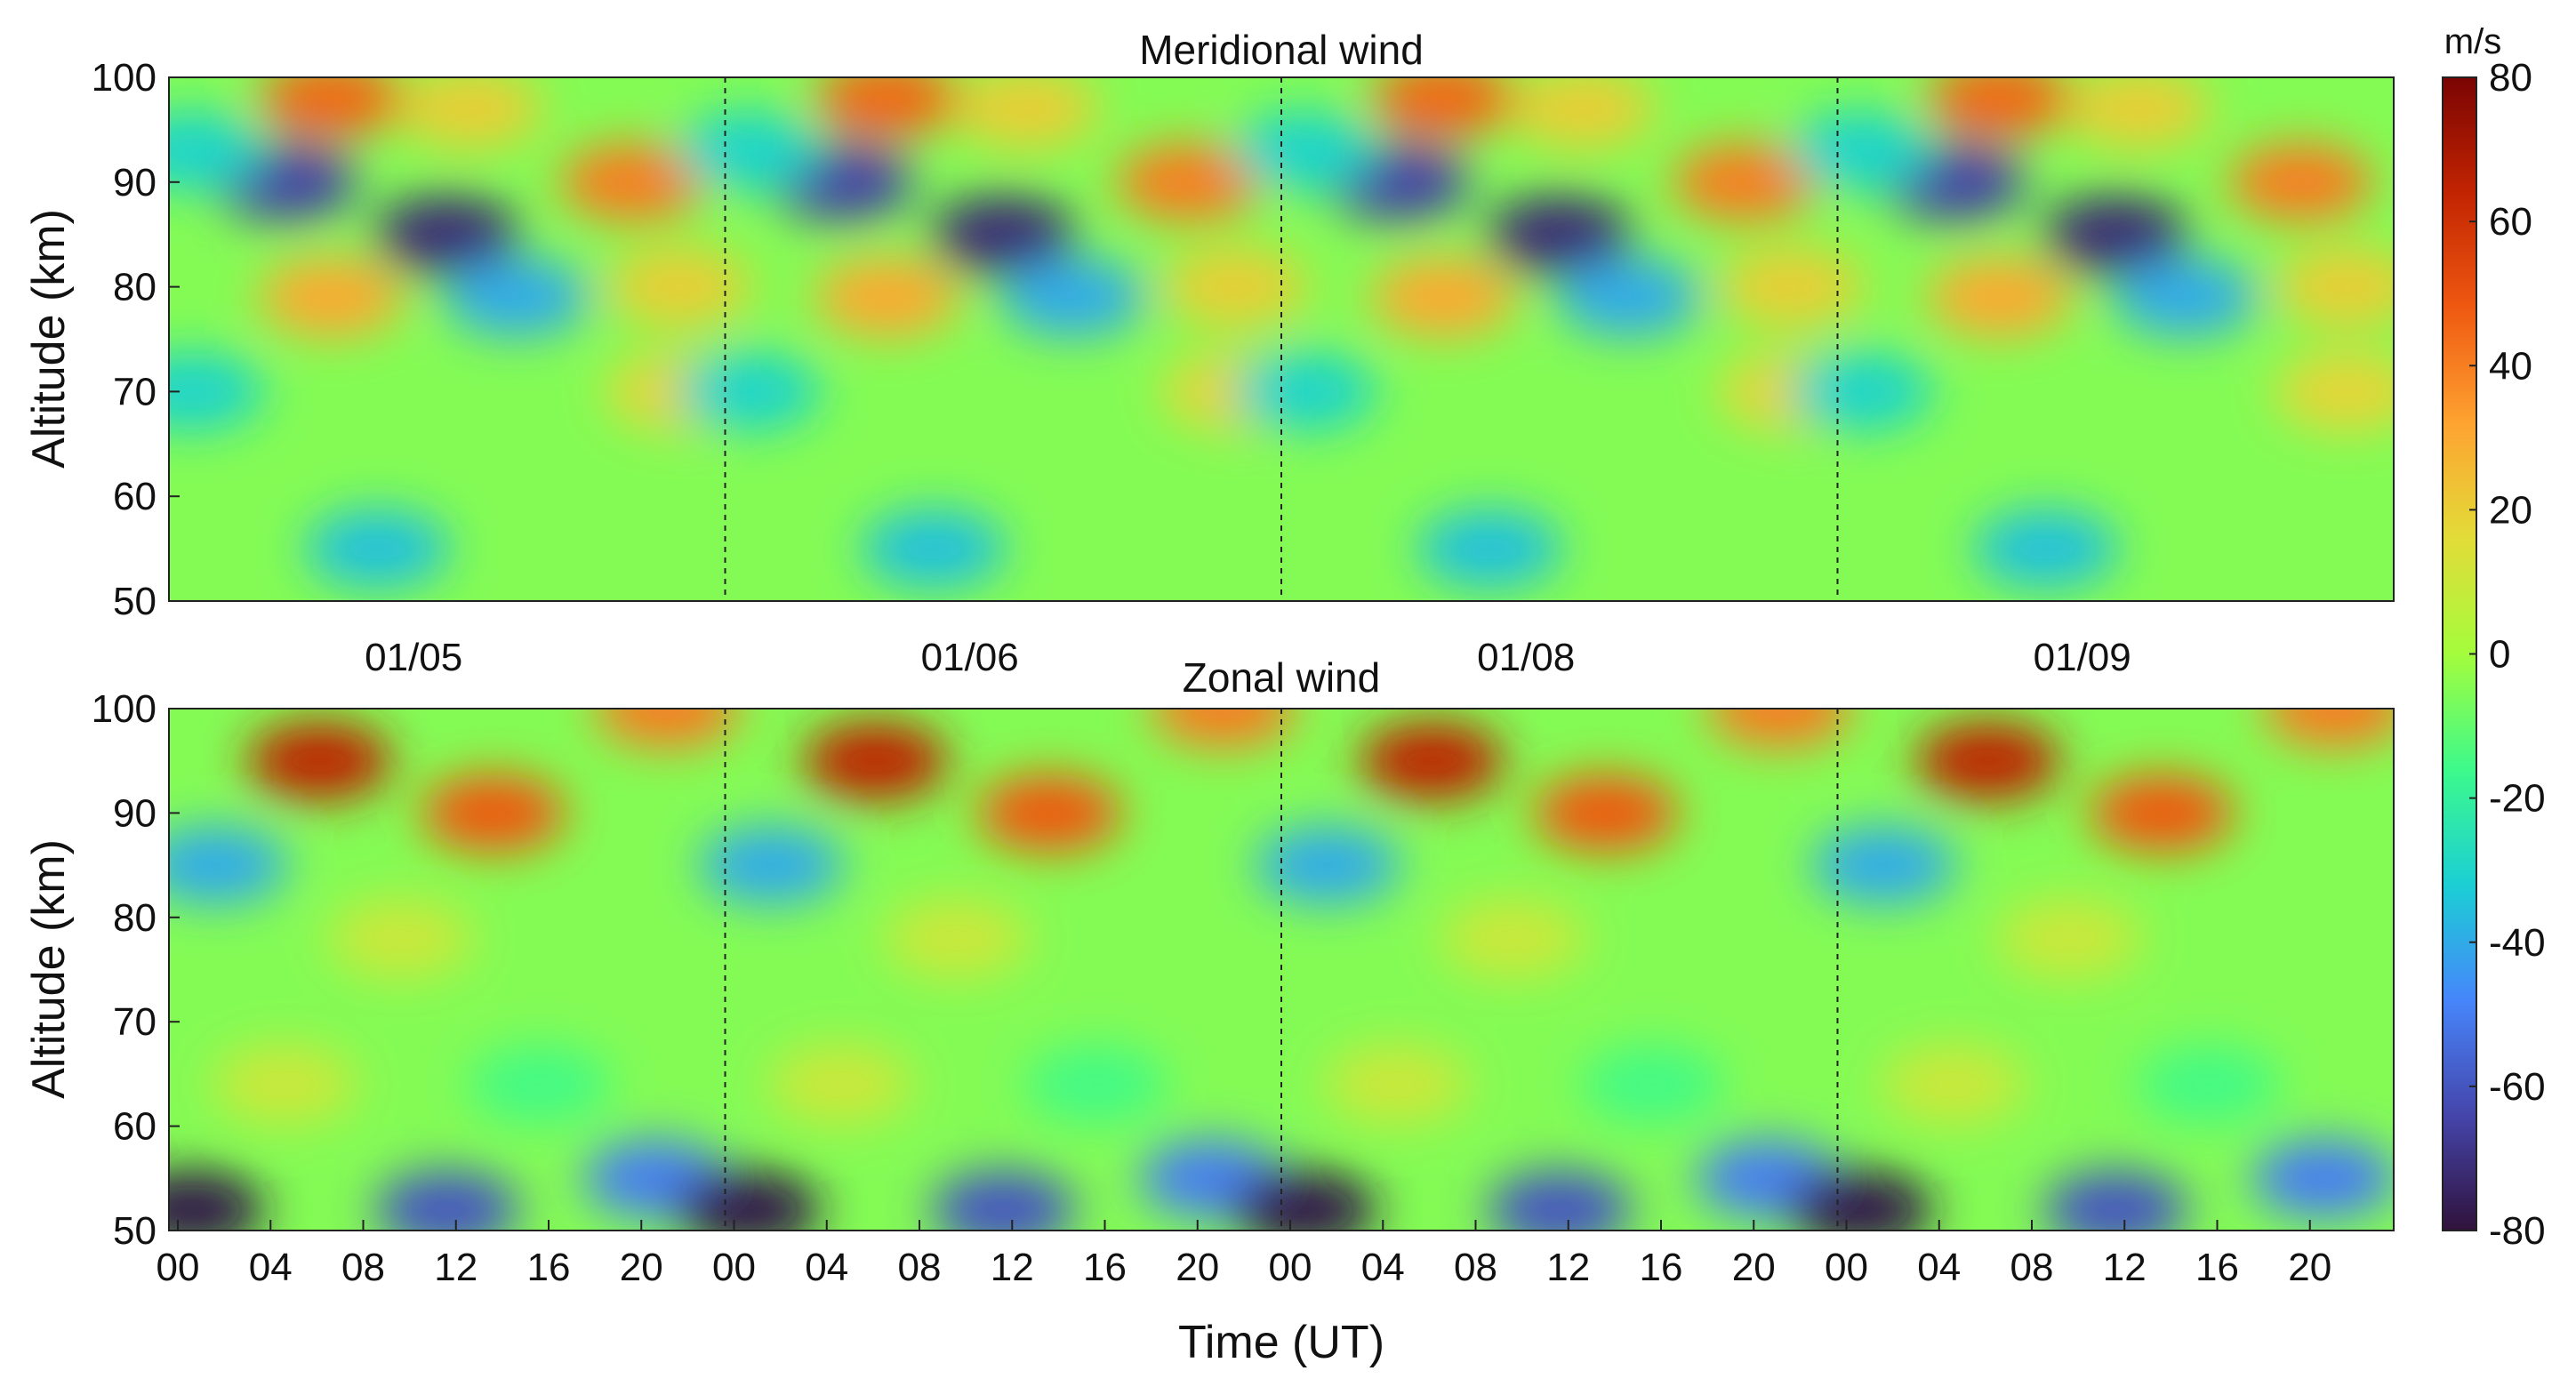 The image size is (2576, 1395). Describe the element at coordinates (413, 657) in the screenshot. I see `day-label: 01/05` at that location.